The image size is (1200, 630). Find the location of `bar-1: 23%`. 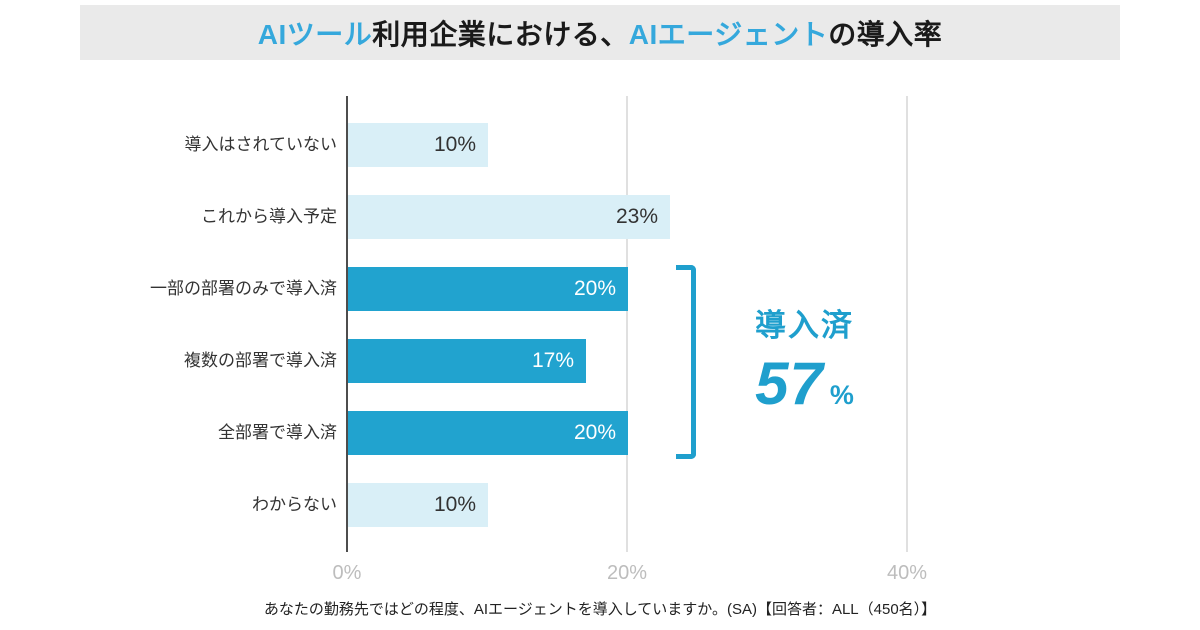

bar-1: 23% is located at coordinates (509, 217).